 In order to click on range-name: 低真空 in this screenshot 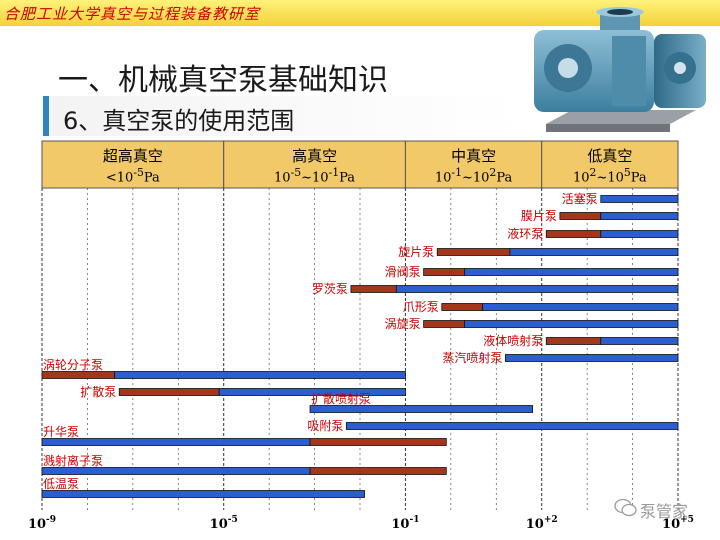, I will do `click(609, 156)`.